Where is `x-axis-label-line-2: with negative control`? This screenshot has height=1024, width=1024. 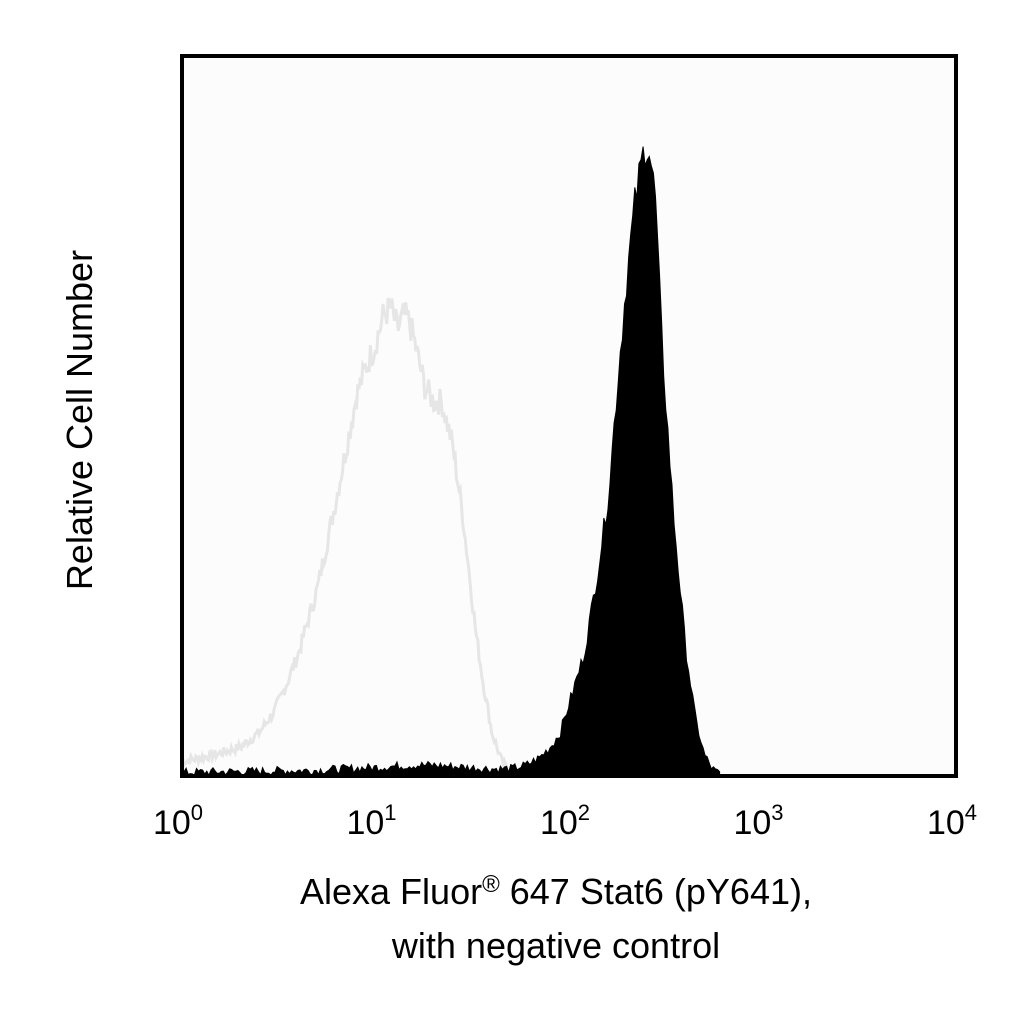 x-axis-label-line-2: with negative control is located at coordinates (555, 945).